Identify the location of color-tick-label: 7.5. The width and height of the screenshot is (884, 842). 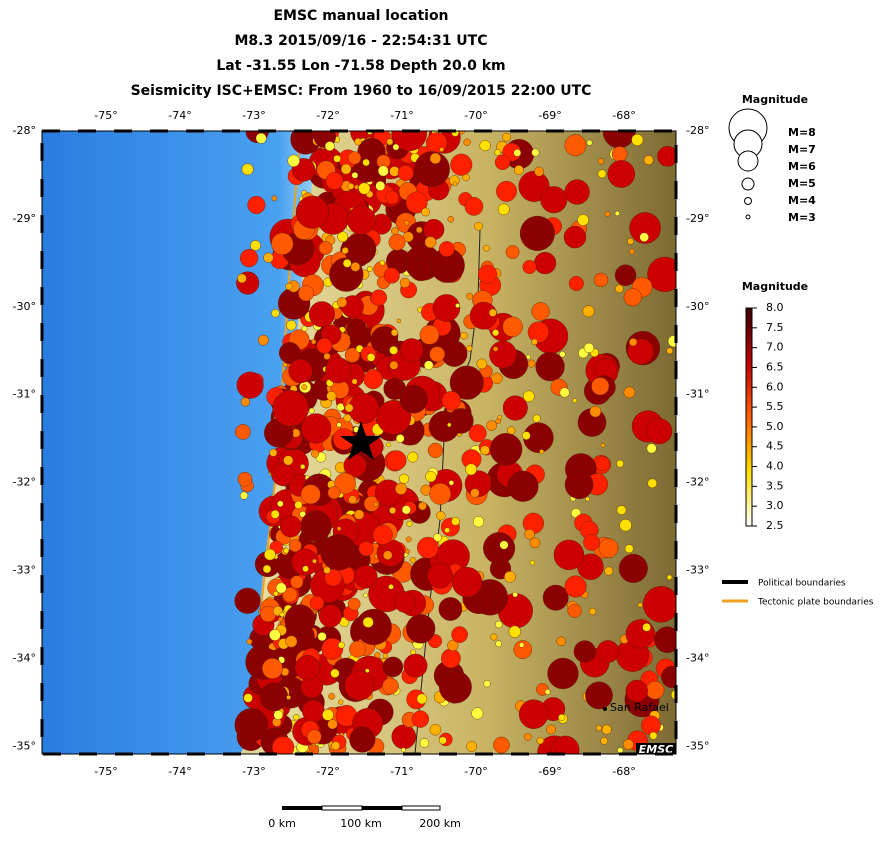
(775, 327).